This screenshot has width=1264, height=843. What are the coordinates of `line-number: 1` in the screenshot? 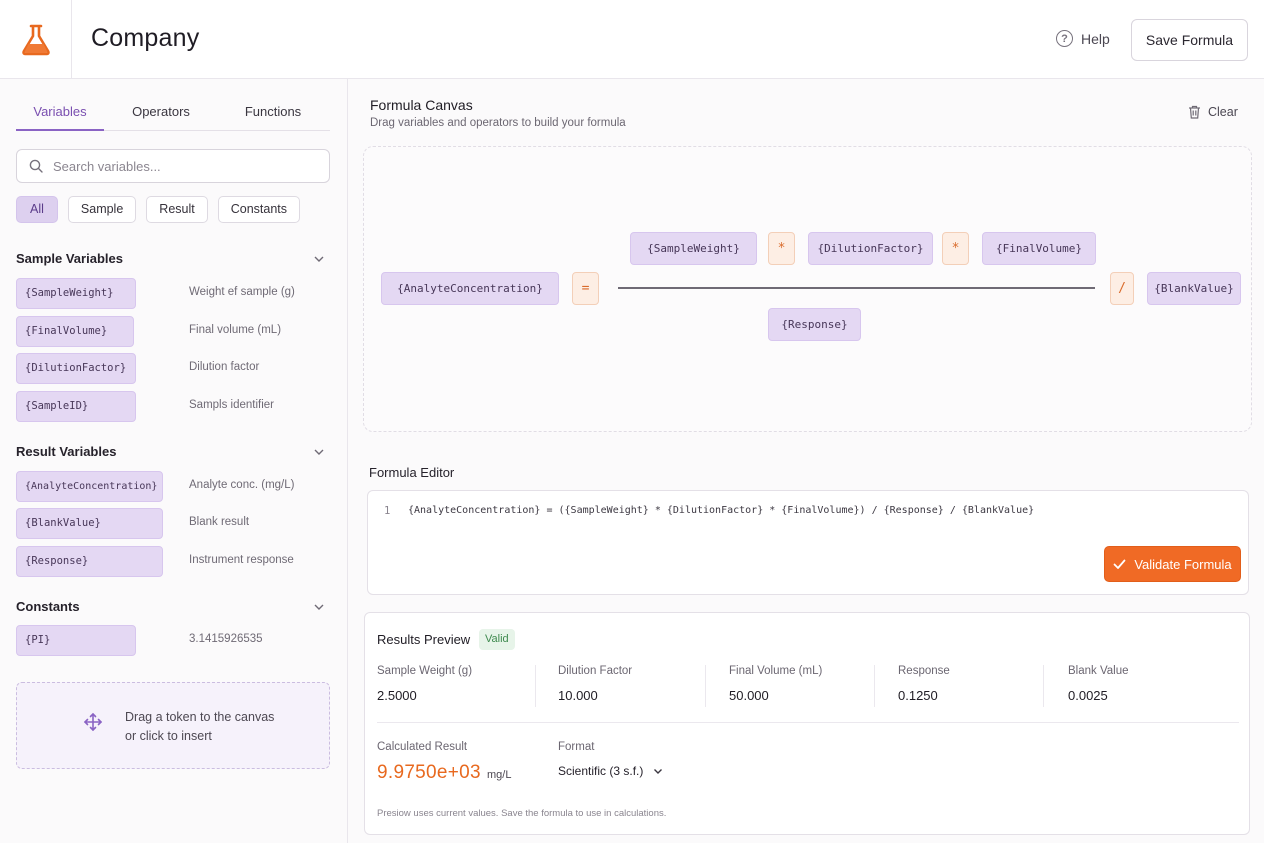 It's located at (387, 511).